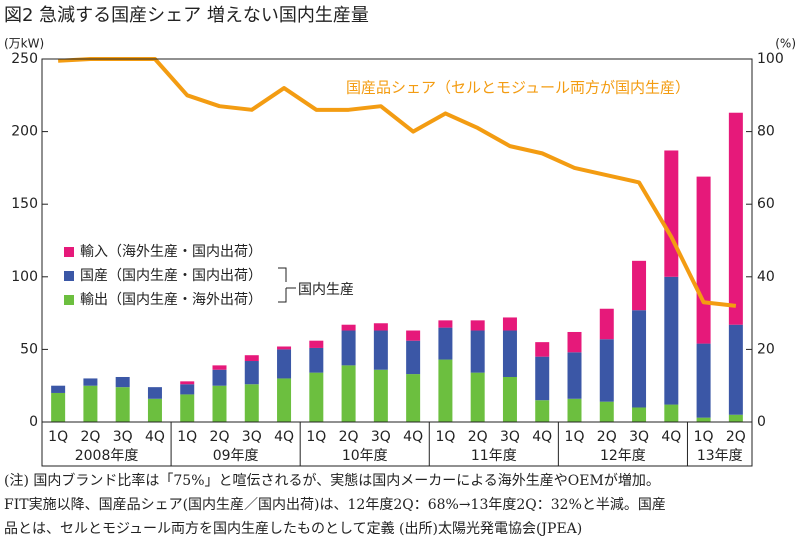 Image resolution: width=800 pixels, height=541 pixels. What do you see at coordinates (107, 456) in the screenshot?
I see `x-group-label: 2008年度` at bounding box center [107, 456].